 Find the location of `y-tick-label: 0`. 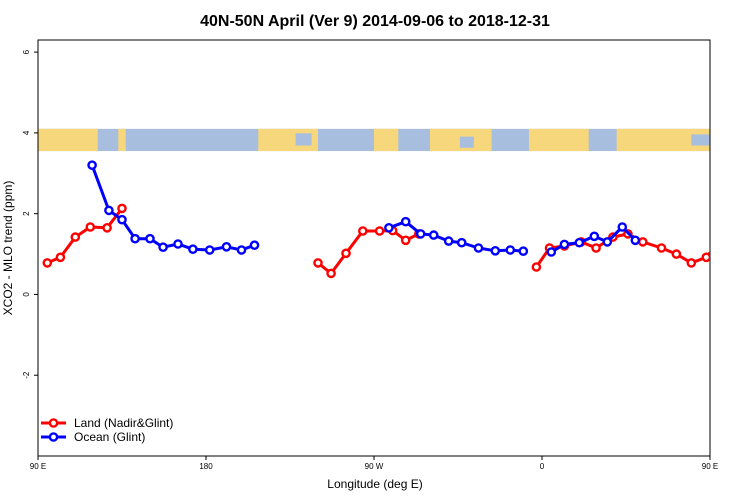

y-tick-label: 0 is located at coordinates (26, 294).